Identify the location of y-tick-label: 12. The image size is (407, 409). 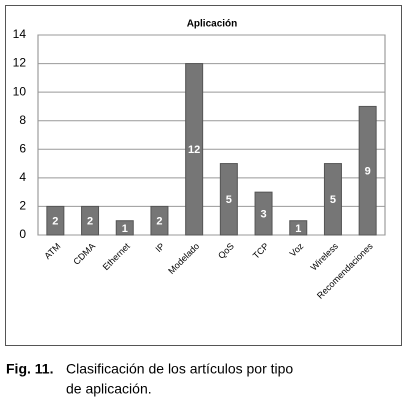
(20, 63).